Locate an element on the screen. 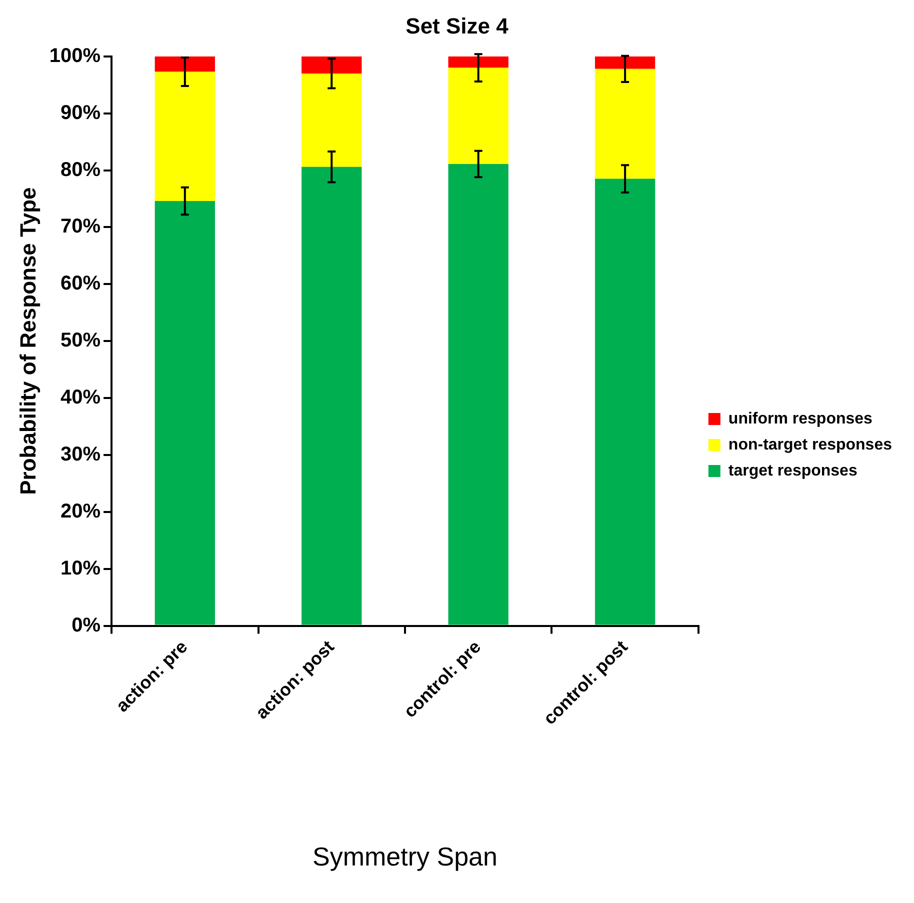 The width and height of the screenshot is (914, 903). y-tick-label: 50% is located at coordinates (80, 341).